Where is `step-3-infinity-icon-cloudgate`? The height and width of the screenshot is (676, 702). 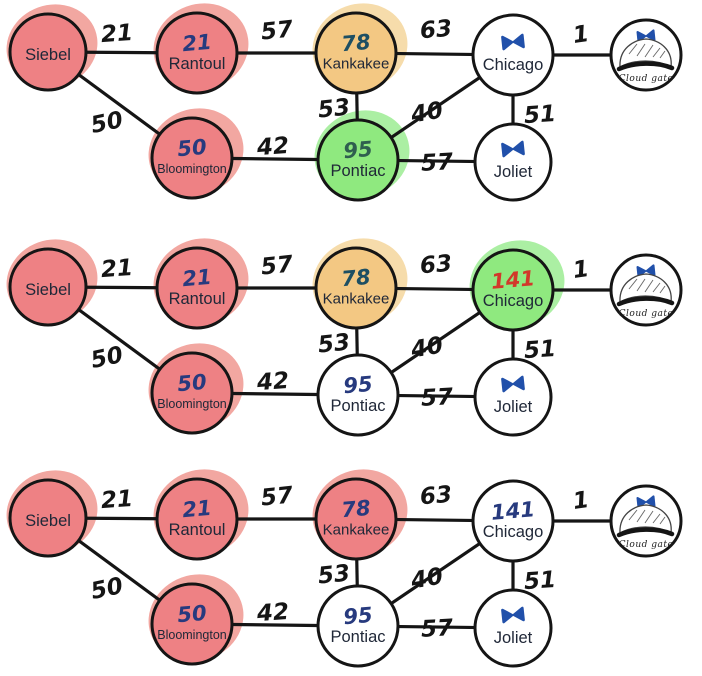 step-3-infinity-icon-cloudgate is located at coordinates (646, 502).